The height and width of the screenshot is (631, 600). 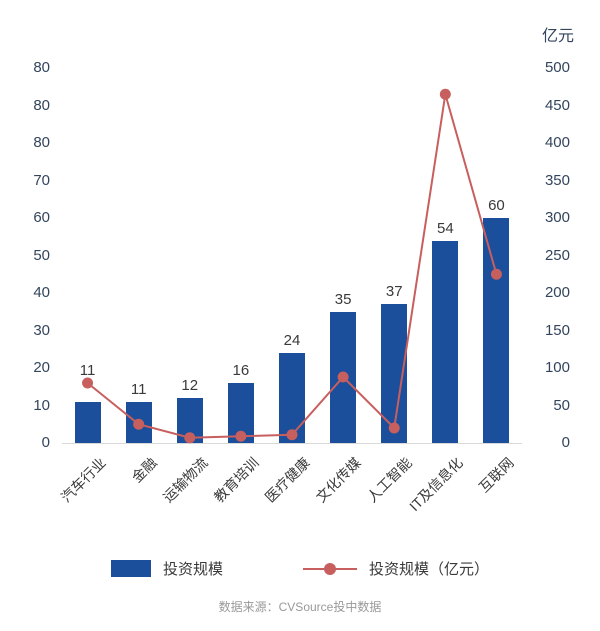 I want to click on right-axis-unit-label: 亿元, so click(x=557, y=36).